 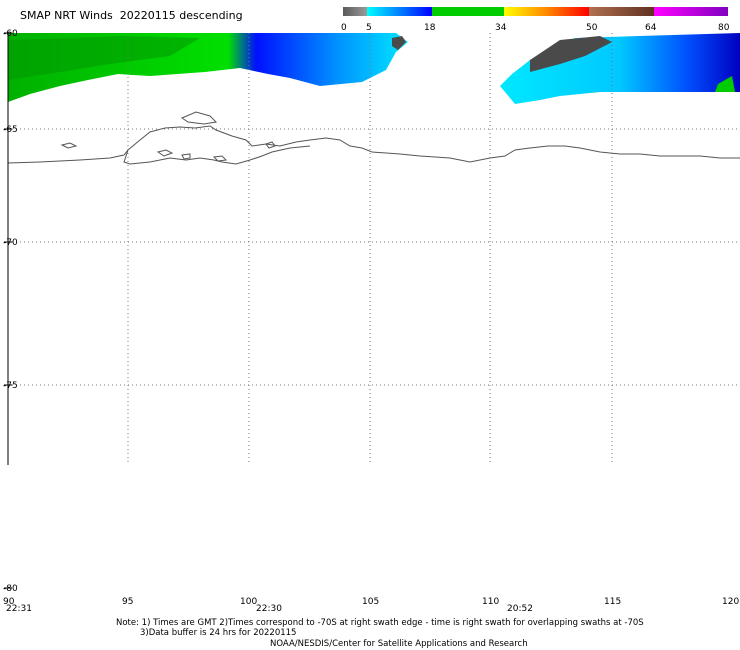 What do you see at coordinates (369, 27) in the screenshot?
I see `colorbar-label-1: 5` at bounding box center [369, 27].